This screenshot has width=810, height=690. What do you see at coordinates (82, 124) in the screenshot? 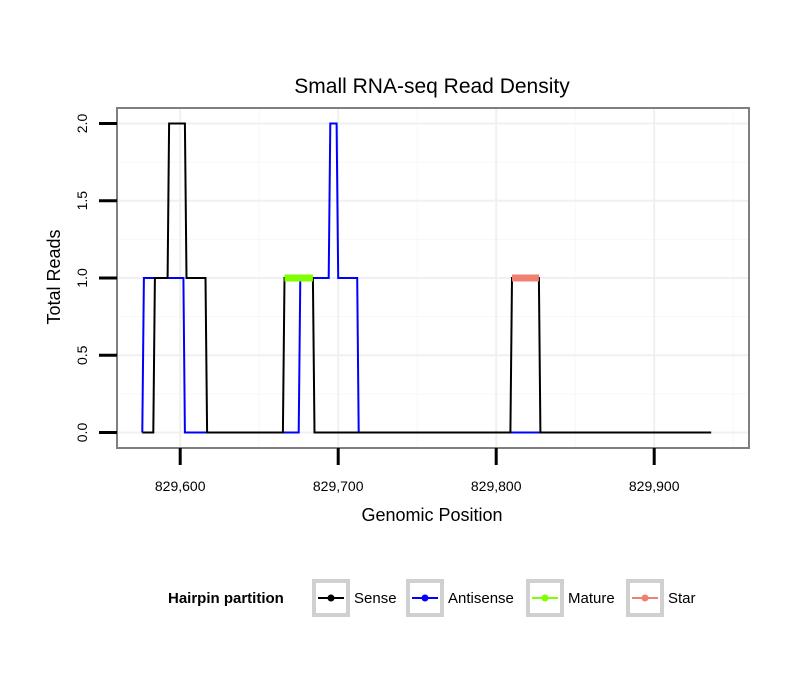
I see `y-tick-label: 2.0` at bounding box center [82, 124].